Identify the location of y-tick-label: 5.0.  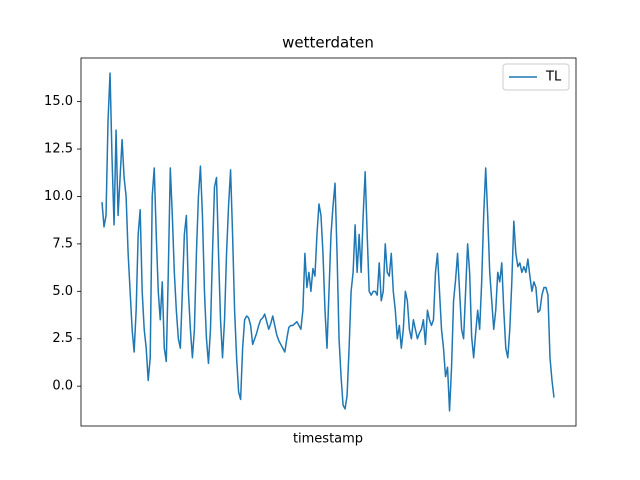
(62, 291).